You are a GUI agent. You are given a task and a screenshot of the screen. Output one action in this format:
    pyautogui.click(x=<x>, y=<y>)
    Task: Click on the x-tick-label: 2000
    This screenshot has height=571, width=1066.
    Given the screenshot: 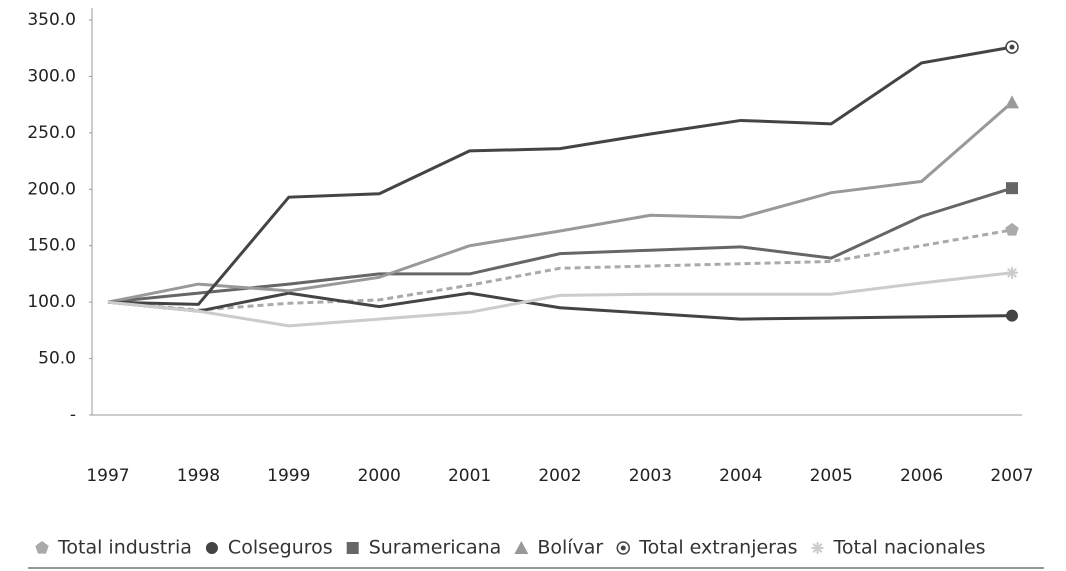 What is the action you would take?
    pyautogui.click(x=379, y=476)
    